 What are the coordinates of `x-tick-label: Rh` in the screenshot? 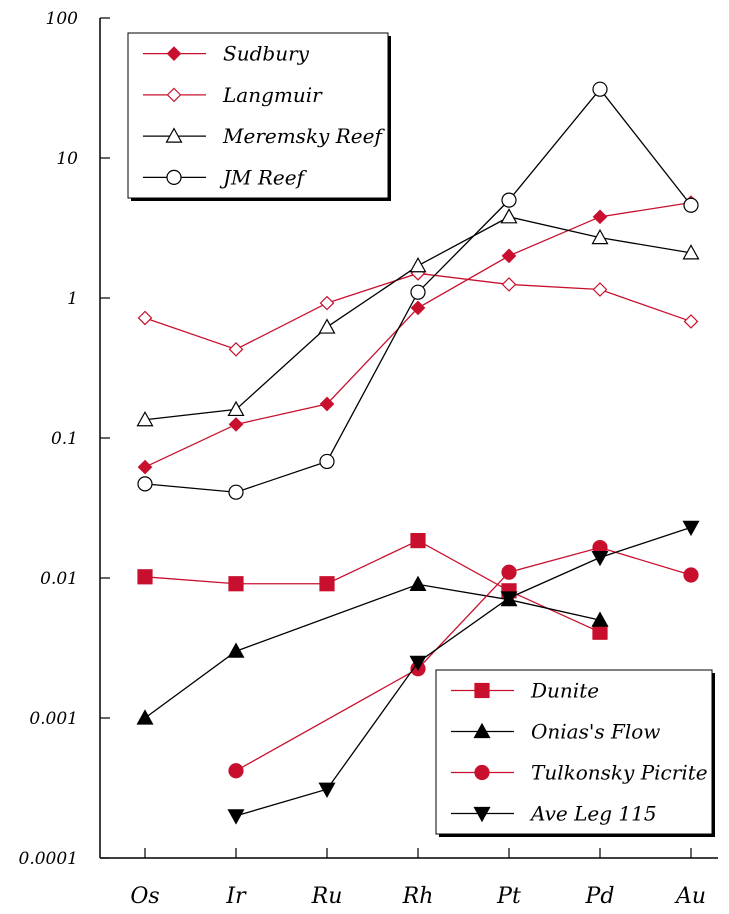 It's located at (418, 896).